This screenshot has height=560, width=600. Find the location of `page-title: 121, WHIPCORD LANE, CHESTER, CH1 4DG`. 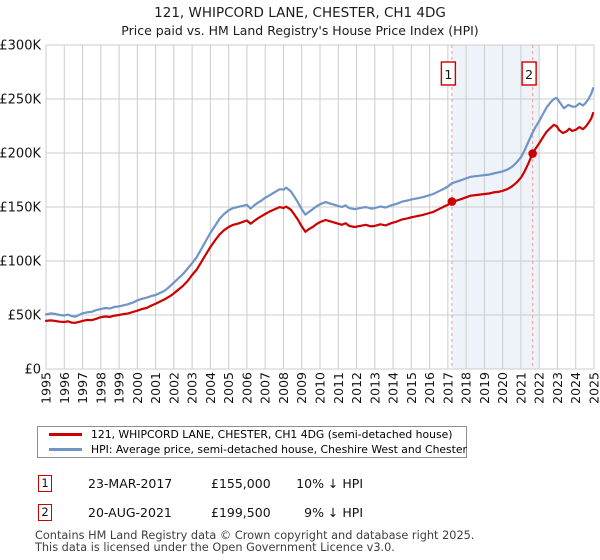

page-title: 121, WHIPCORD LANE, CHESTER, CH1 4DG is located at coordinates (300, 13).